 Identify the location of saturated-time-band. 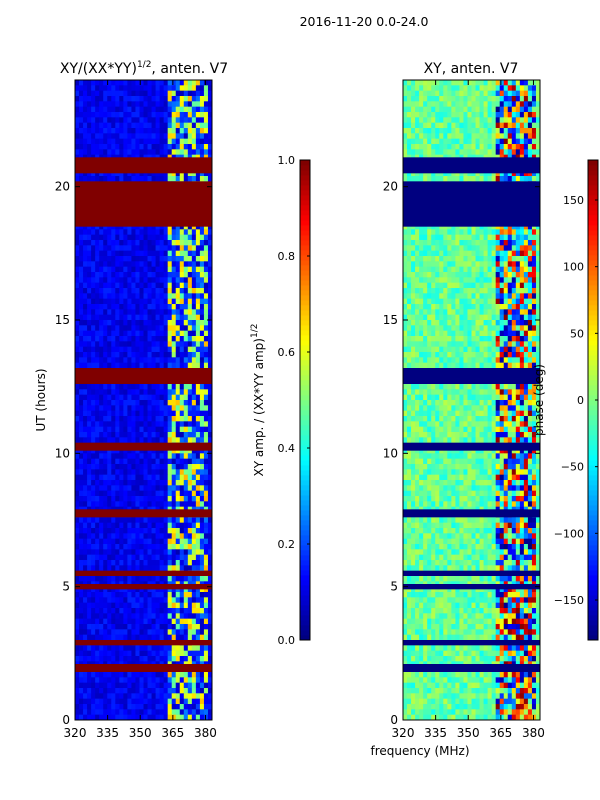
(143, 204).